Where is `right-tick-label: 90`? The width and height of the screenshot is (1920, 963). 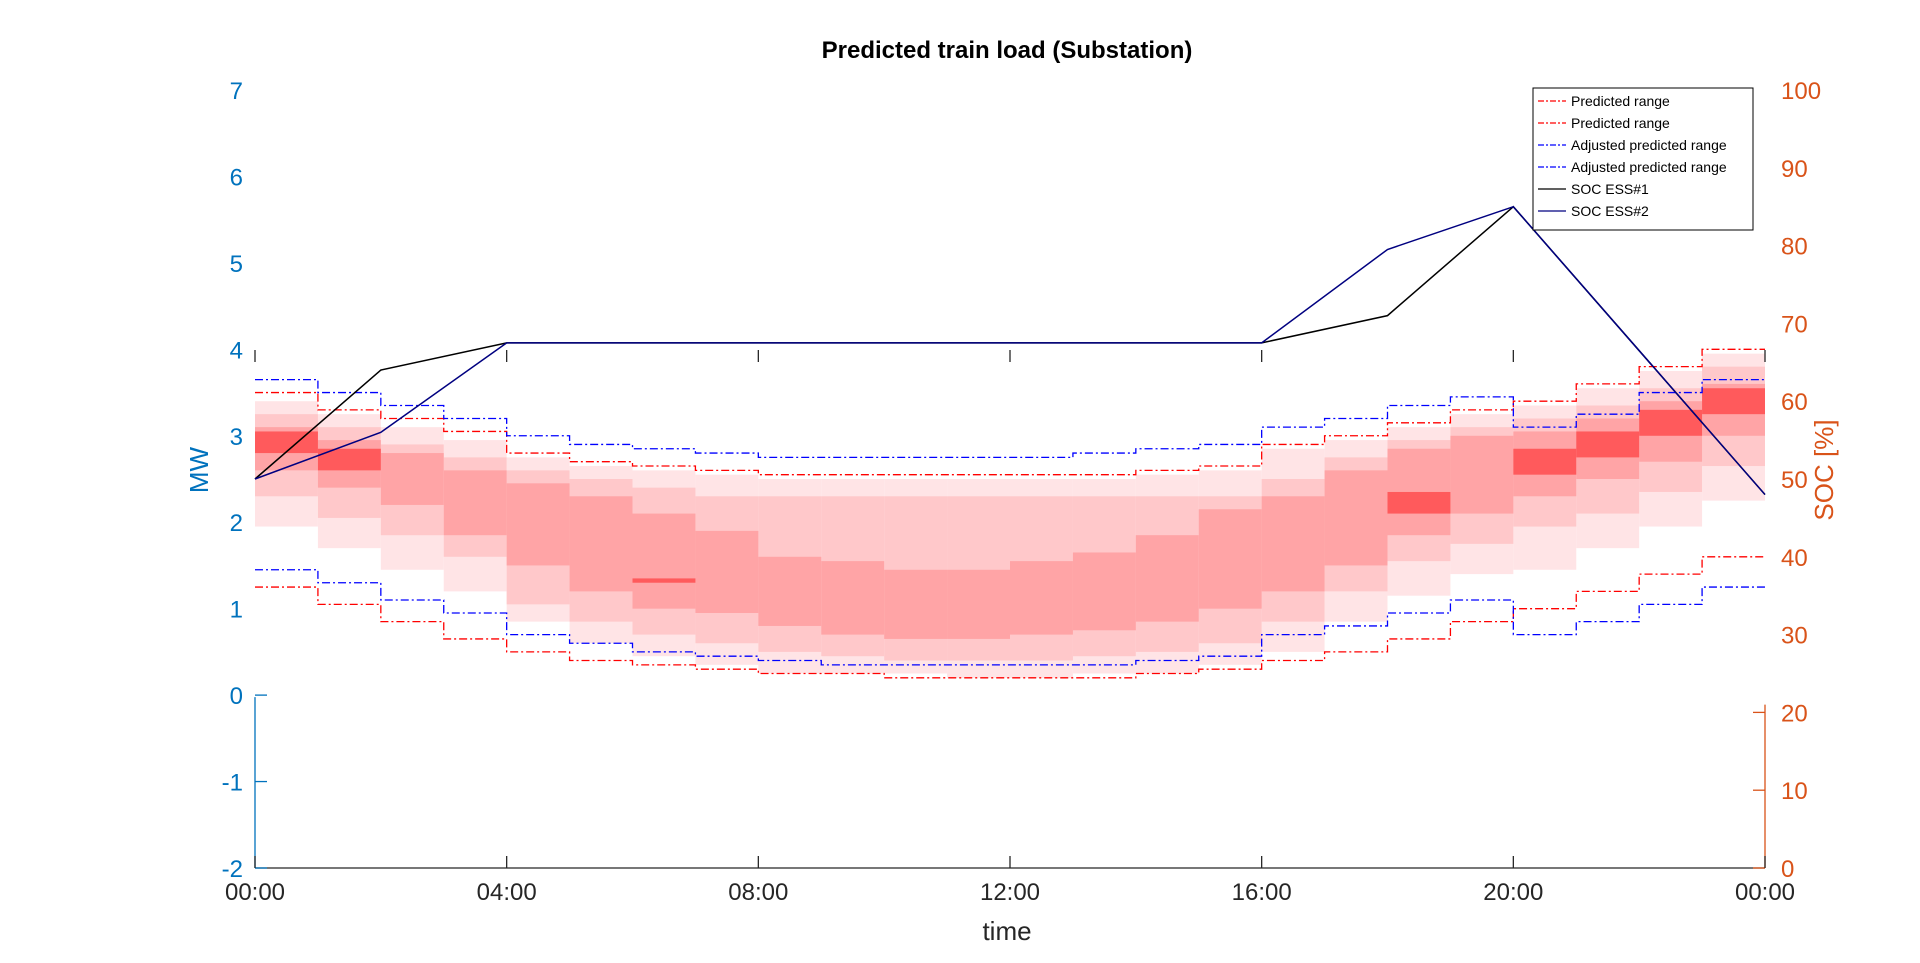 right-tick-label: 90 is located at coordinates (1794, 169).